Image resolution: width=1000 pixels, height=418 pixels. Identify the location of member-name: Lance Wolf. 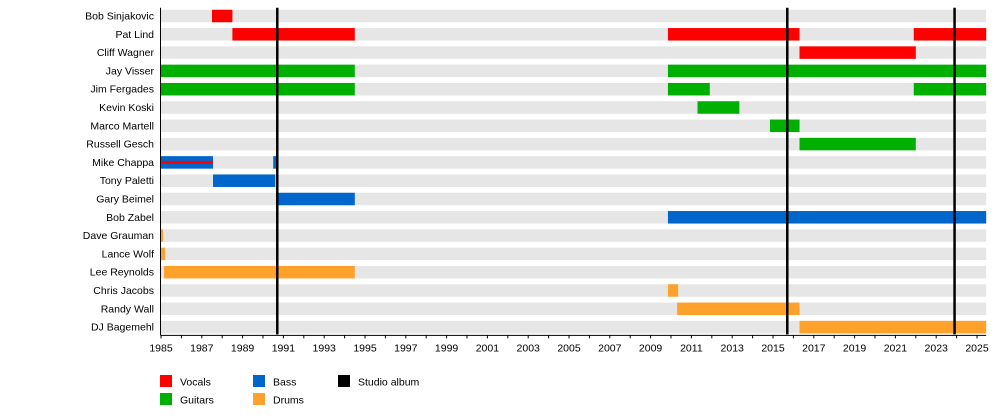
(128, 254).